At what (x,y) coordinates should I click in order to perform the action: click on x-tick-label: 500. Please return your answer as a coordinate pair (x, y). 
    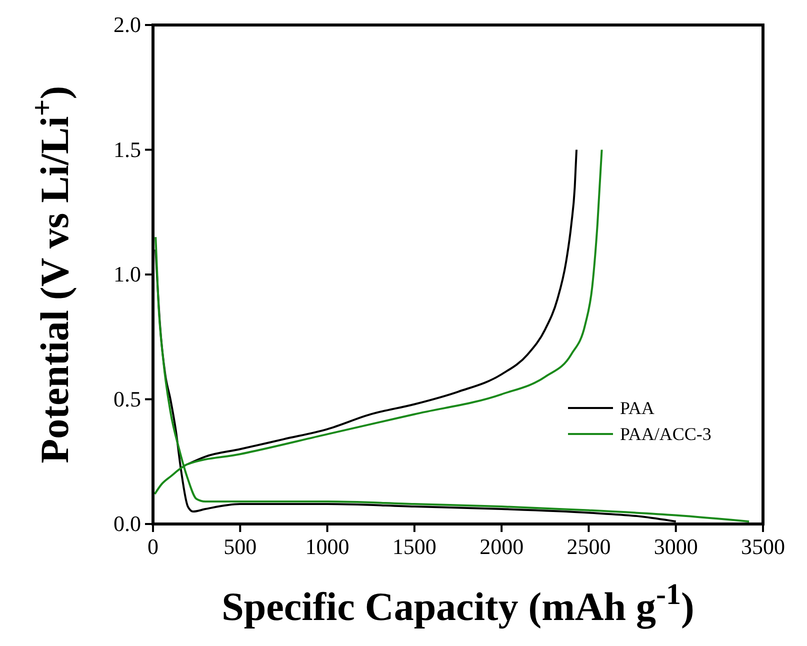
    Looking at the image, I should click on (240, 546).